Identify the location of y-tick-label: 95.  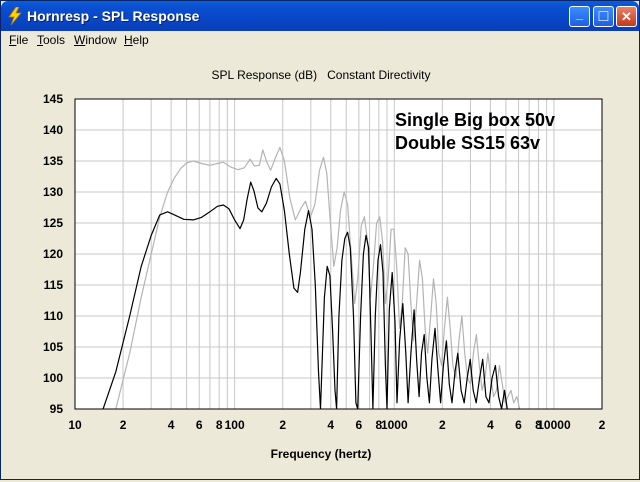
(57, 409).